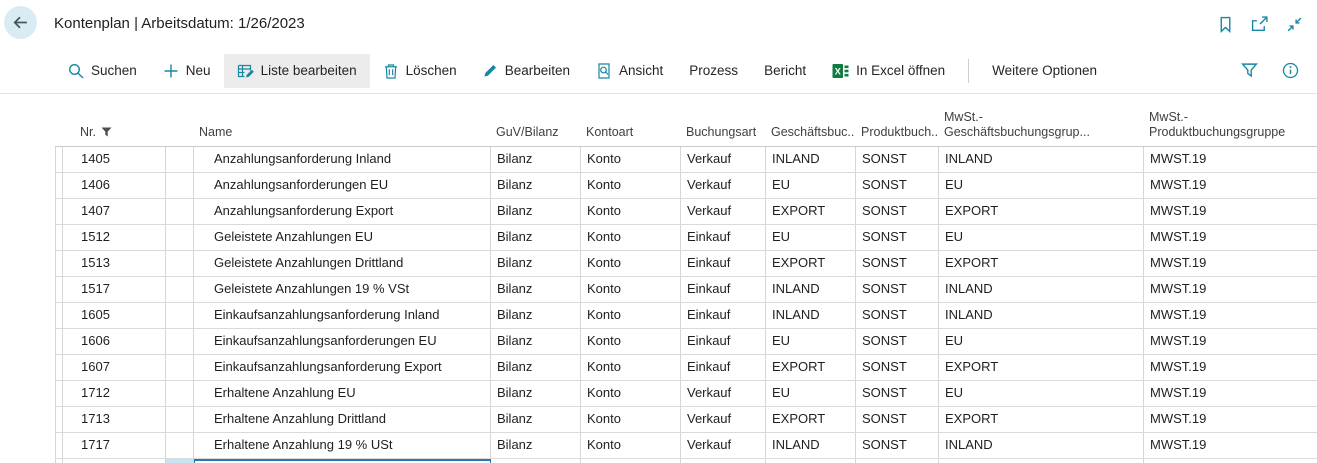 Image resolution: width=1317 pixels, height=463 pixels. What do you see at coordinates (342, 341) in the screenshot?
I see `cell-name: Einkaufsanzahlungsanforderungen EU` at bounding box center [342, 341].